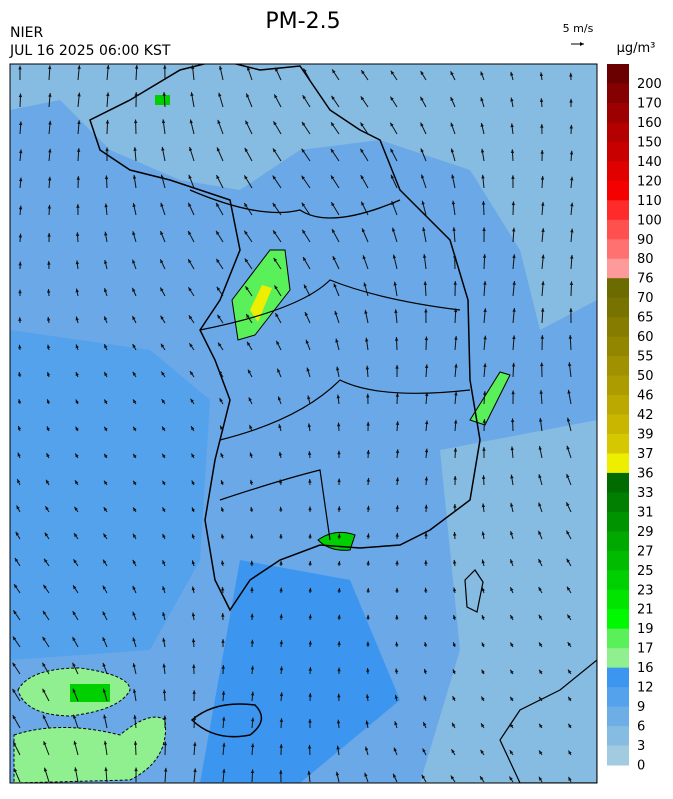 This screenshot has height=799, width=673. What do you see at coordinates (641, 766) in the screenshot?
I see `colorbar-label: 0` at bounding box center [641, 766].